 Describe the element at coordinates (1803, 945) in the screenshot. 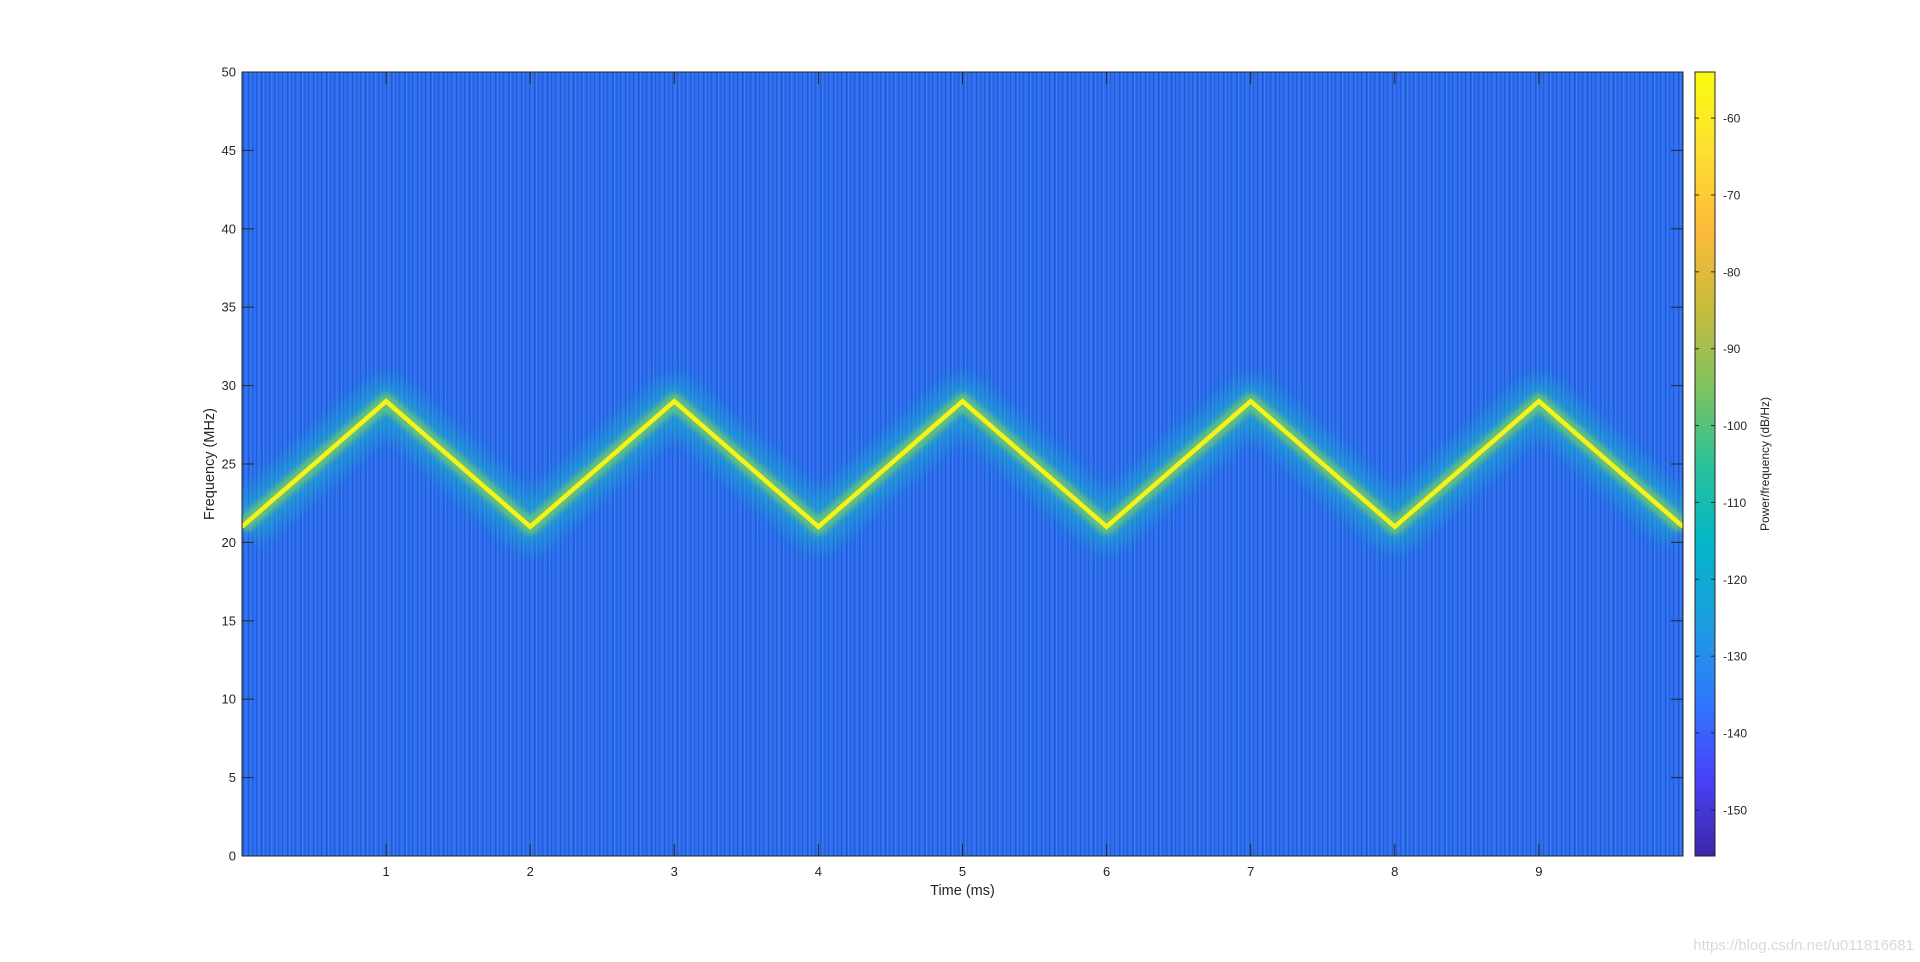

I see `watermark: https://blog.csdn.net/u011816681` at that location.